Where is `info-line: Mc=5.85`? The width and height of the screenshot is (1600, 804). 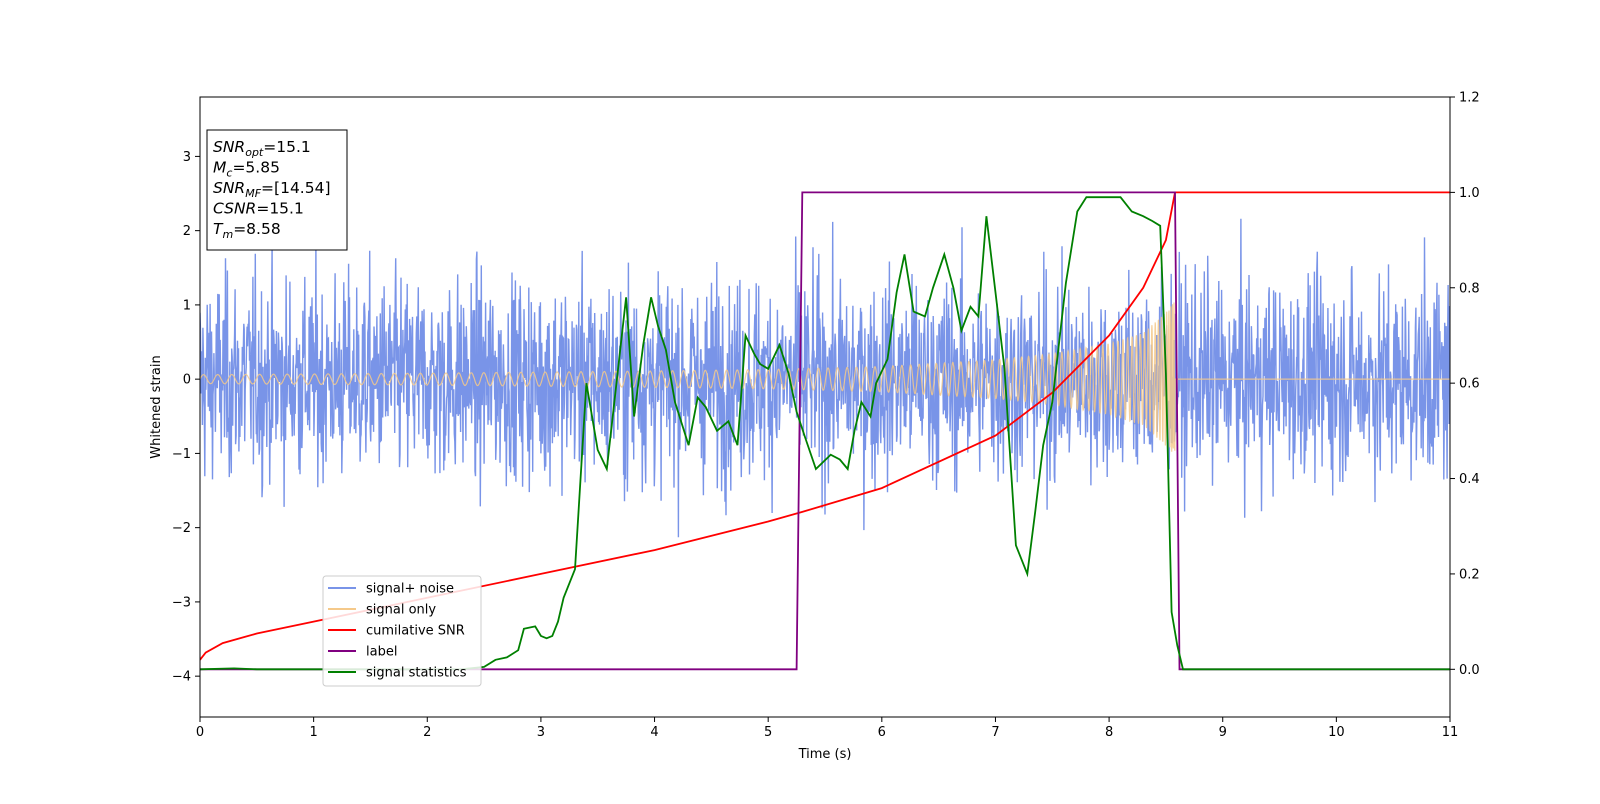 info-line: Mc=5.85 is located at coordinates (246, 169).